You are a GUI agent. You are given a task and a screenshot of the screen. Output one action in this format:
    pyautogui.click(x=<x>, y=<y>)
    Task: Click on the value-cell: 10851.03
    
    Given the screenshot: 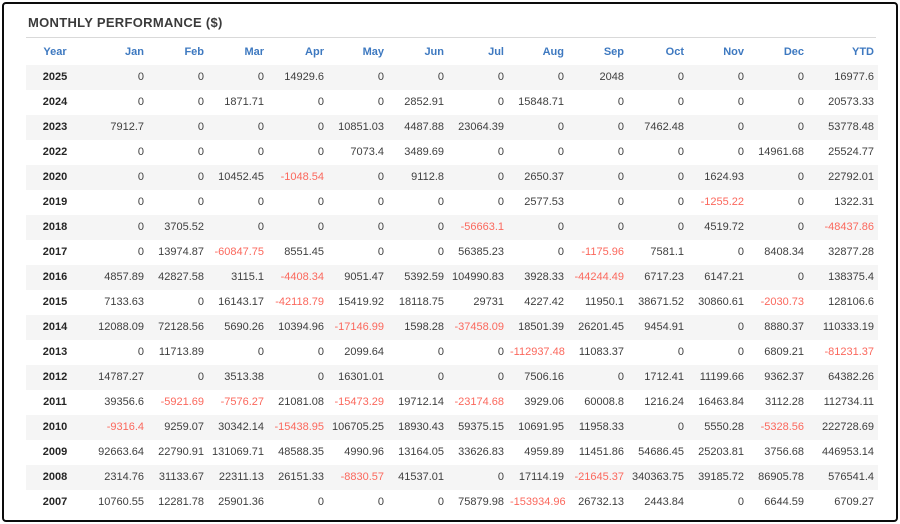 What is the action you would take?
    pyautogui.click(x=361, y=127)
    